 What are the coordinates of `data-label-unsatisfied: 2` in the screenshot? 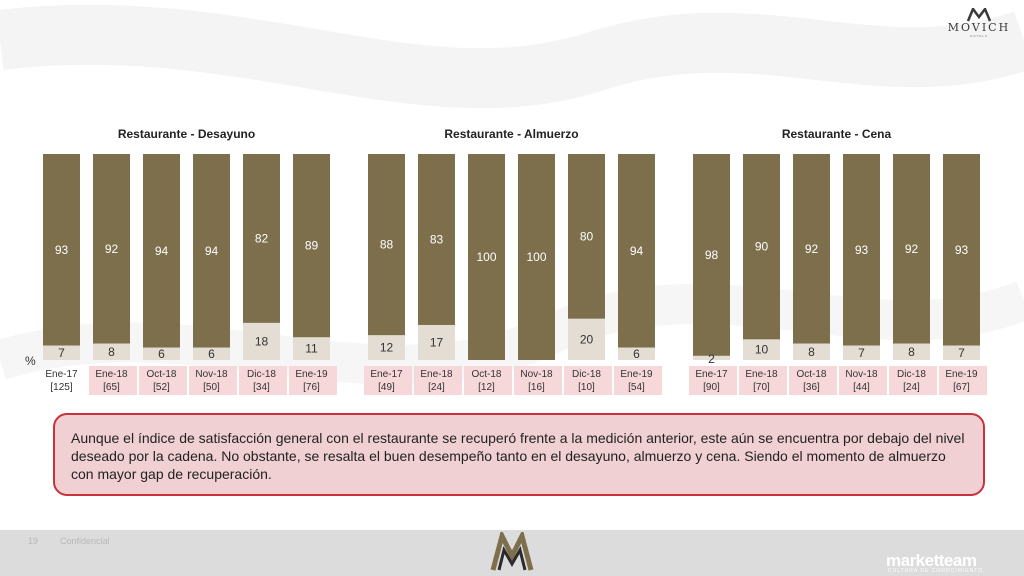 It's located at (711, 359).